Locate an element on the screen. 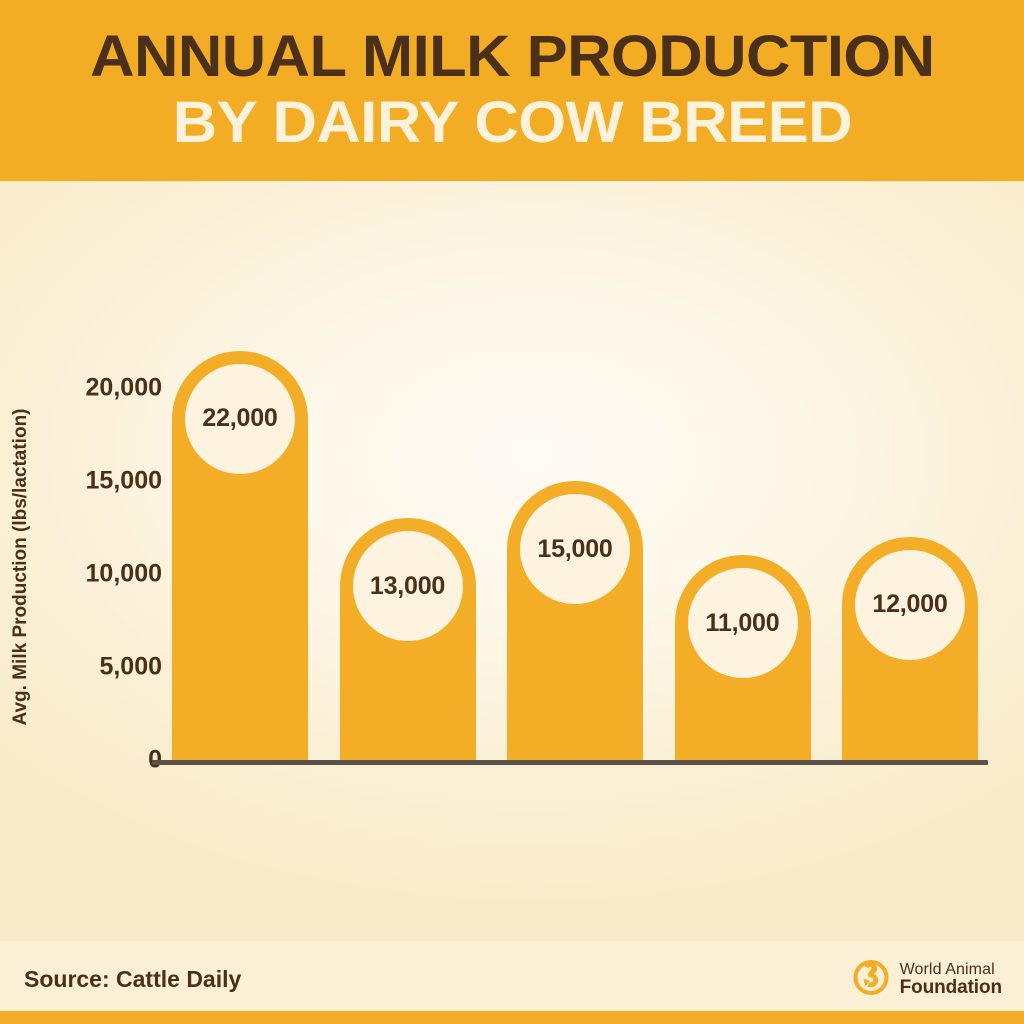  bar: 12,000 is located at coordinates (910, 648).